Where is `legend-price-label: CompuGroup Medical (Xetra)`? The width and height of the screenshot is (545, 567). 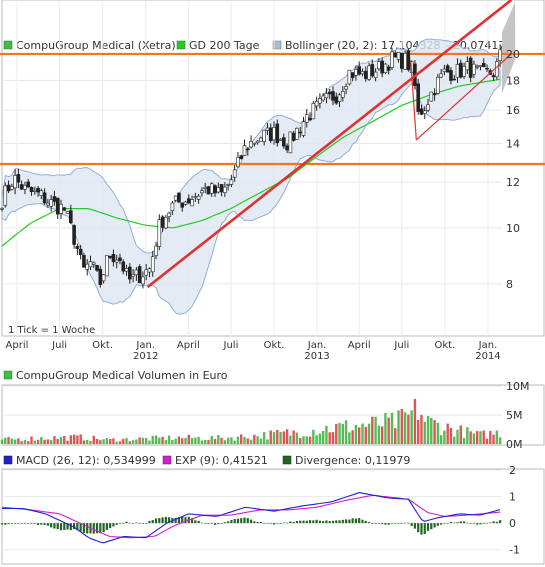
legend-price-label: CompuGroup Medical (Xetra) is located at coordinates (96, 45).